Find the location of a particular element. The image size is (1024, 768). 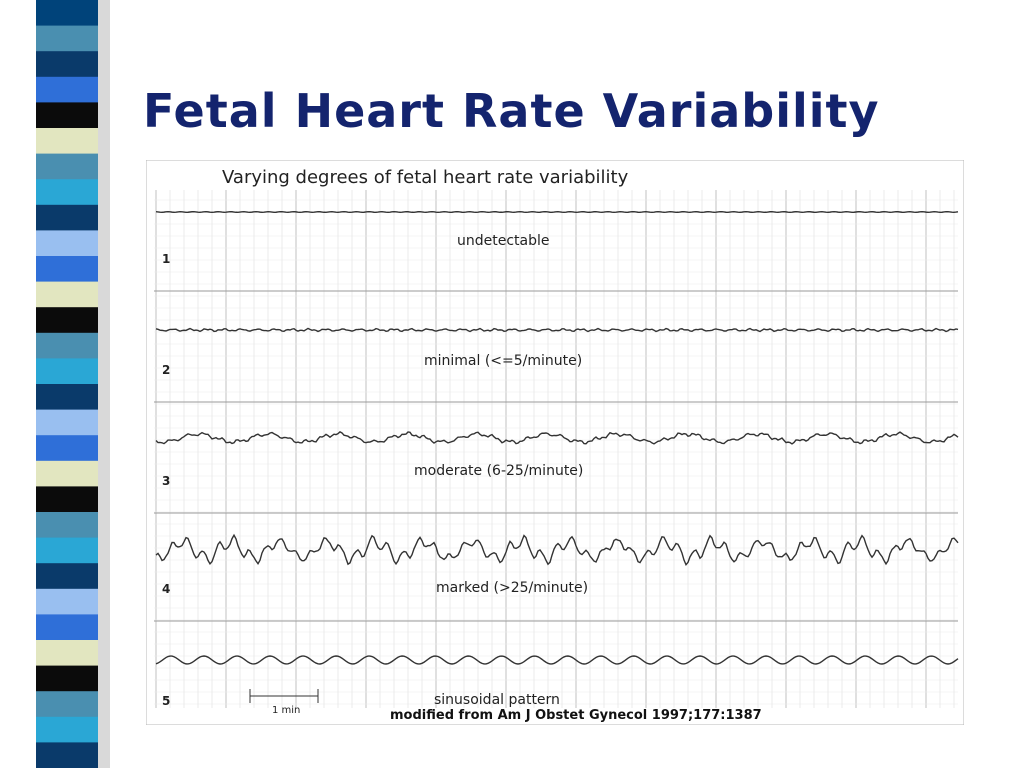

decorative-stripe is located at coordinates (73, 384).